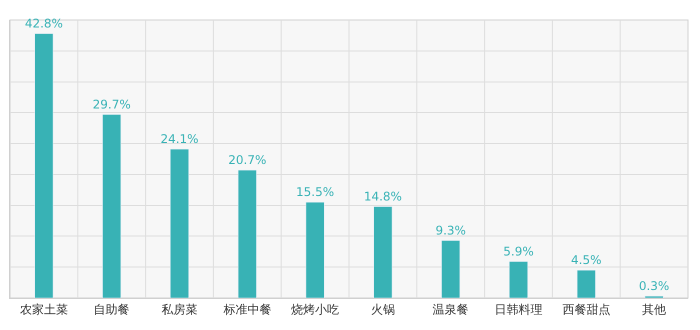 This screenshot has width=700, height=330. Describe the element at coordinates (383, 197) in the screenshot. I see `data-label: 14.8%` at that location.